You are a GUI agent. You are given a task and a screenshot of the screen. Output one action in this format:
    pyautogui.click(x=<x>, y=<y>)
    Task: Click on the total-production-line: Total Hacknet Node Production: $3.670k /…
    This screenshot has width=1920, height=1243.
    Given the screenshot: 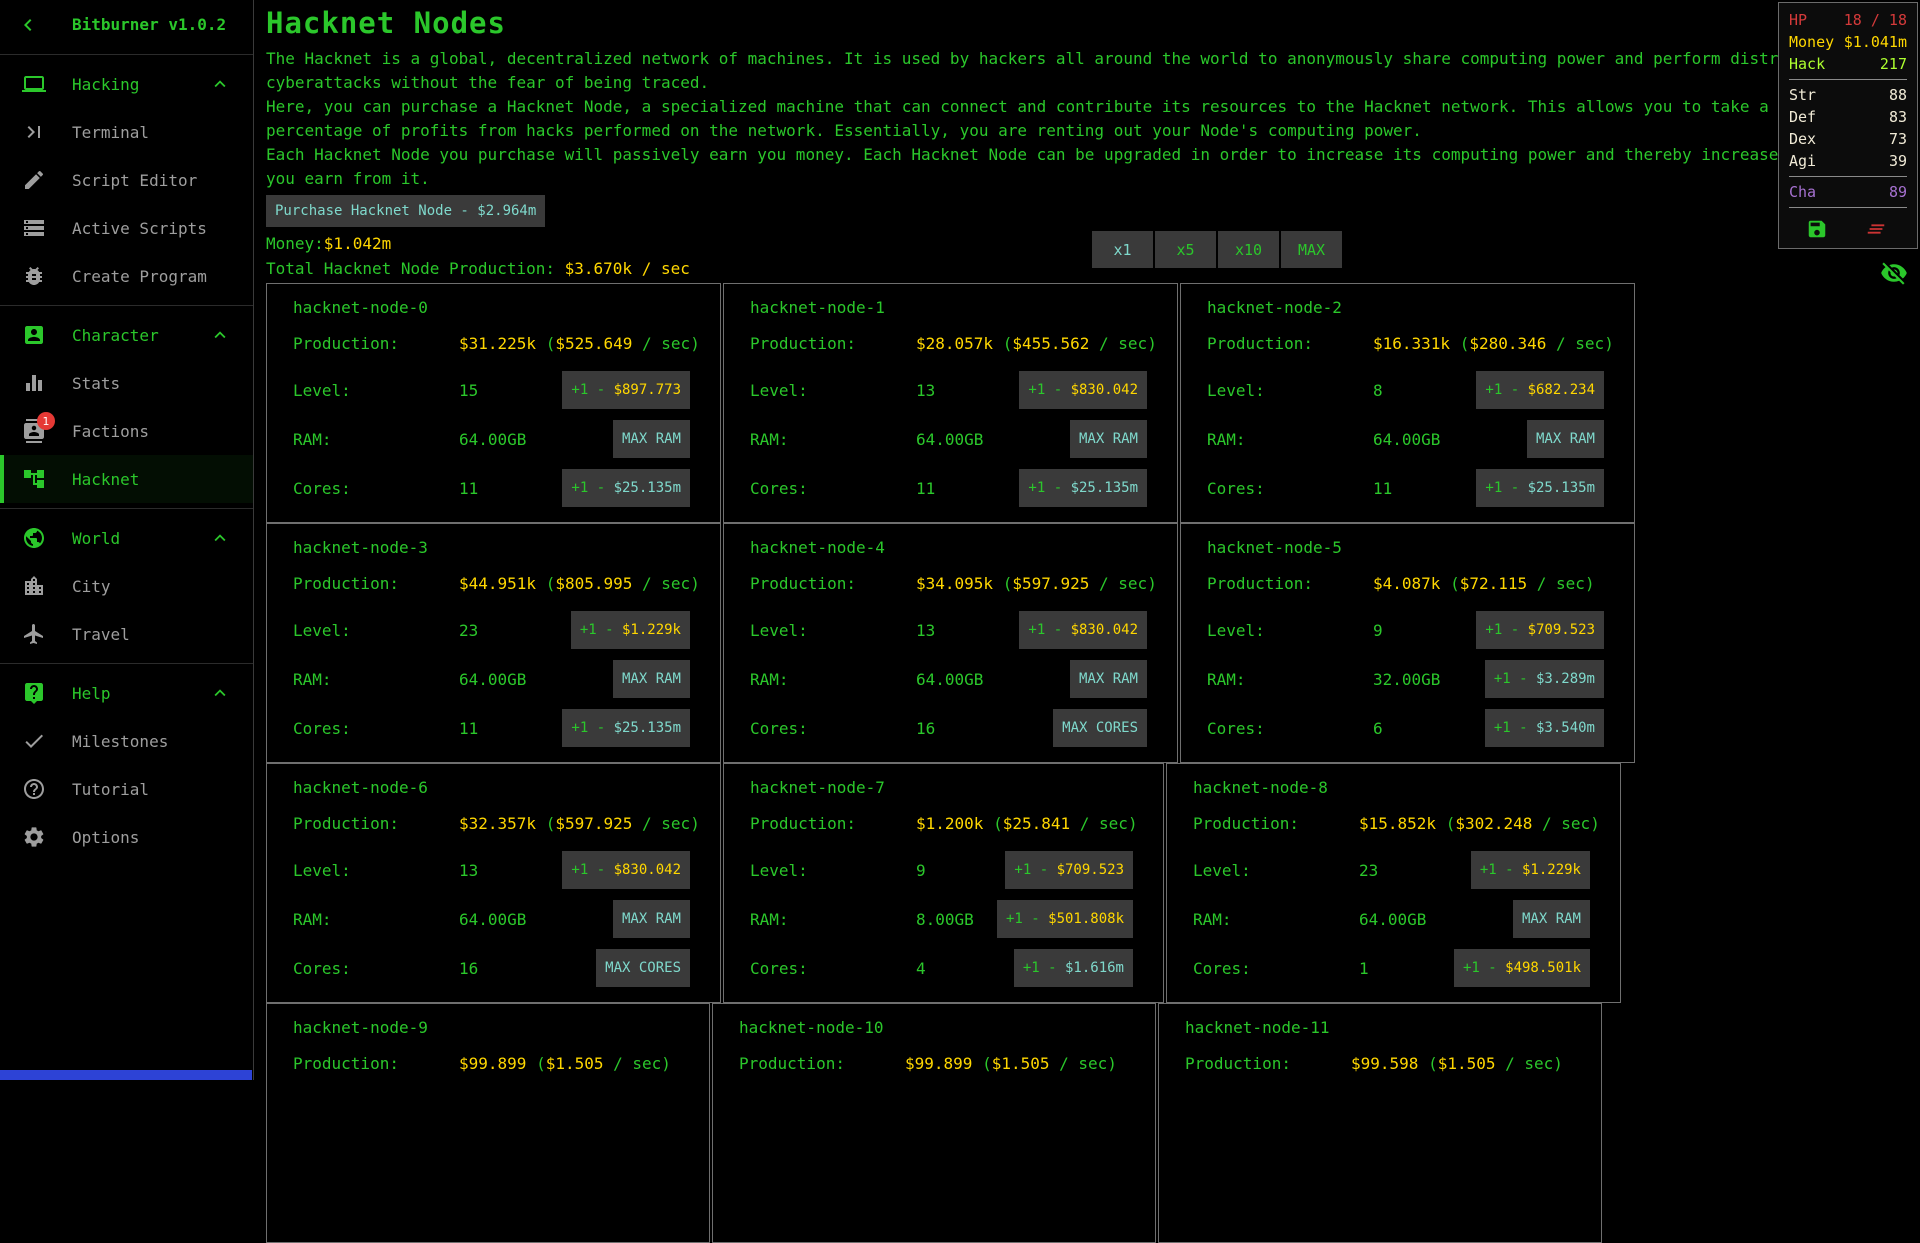 What is the action you would take?
    pyautogui.click(x=1093, y=269)
    